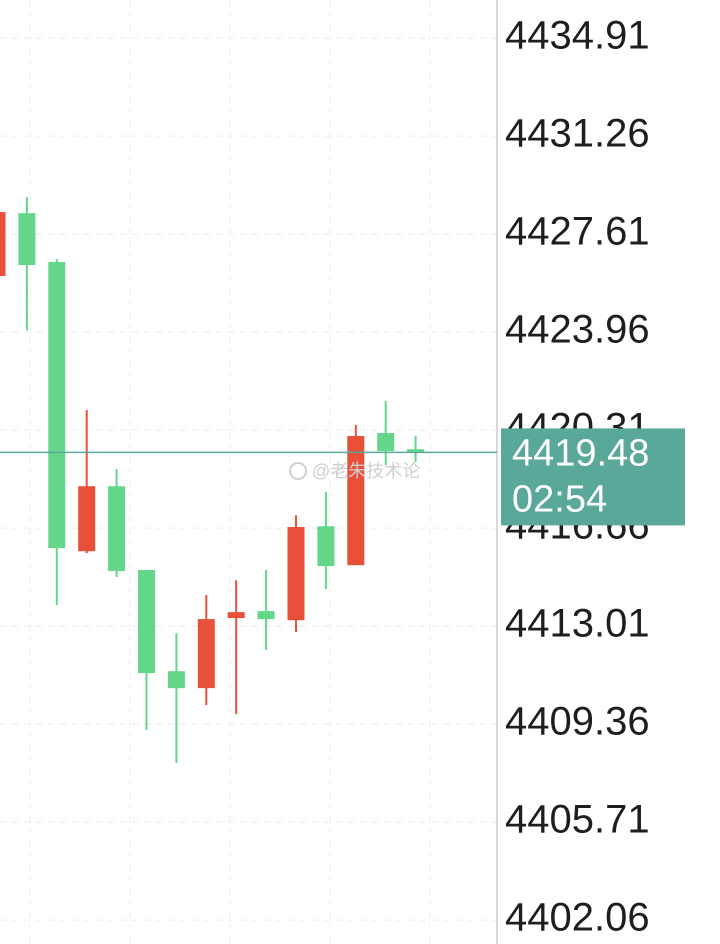  What do you see at coordinates (366, 471) in the screenshot?
I see `watermark: @老朱技术论` at bounding box center [366, 471].